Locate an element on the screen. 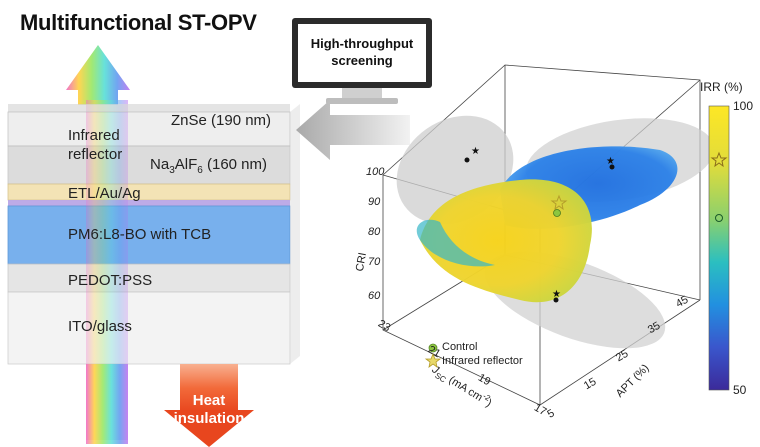  infrared-reflector-label: Infrared reflector is located at coordinates (95, 145).